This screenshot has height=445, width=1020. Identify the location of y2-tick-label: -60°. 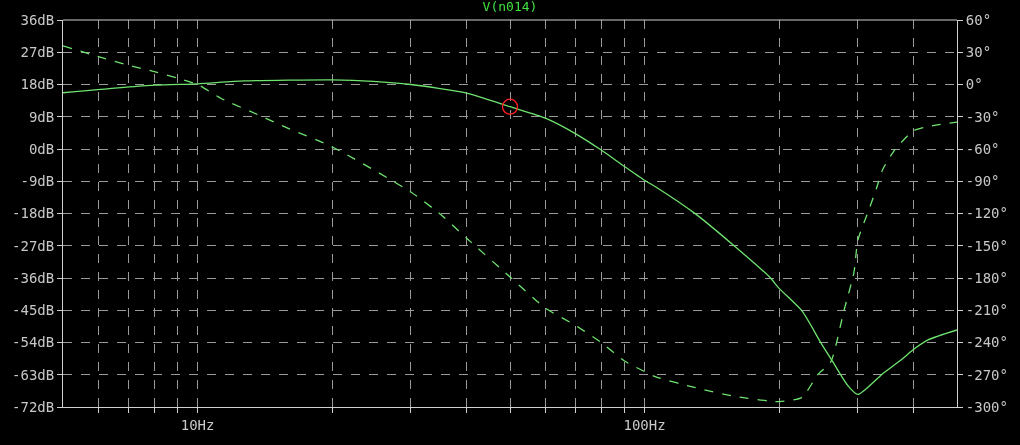
(982, 148).